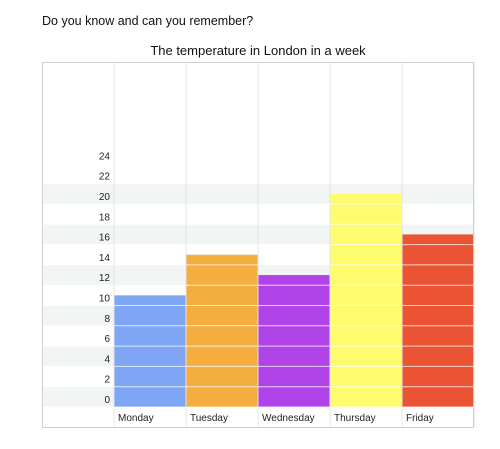 Image resolution: width=500 pixels, height=449 pixels. What do you see at coordinates (105, 177) in the screenshot?
I see `y-tick-label: 22` at bounding box center [105, 177].